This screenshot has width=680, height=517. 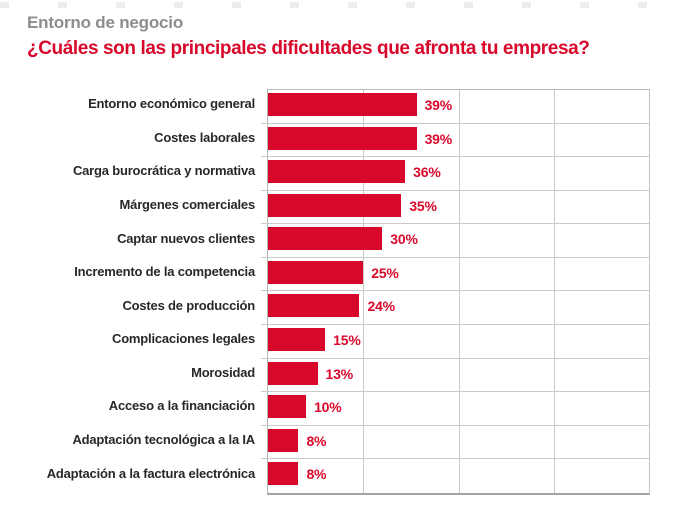 What do you see at coordinates (347, 340) in the screenshot?
I see `bar-value-label: 15%` at bounding box center [347, 340].